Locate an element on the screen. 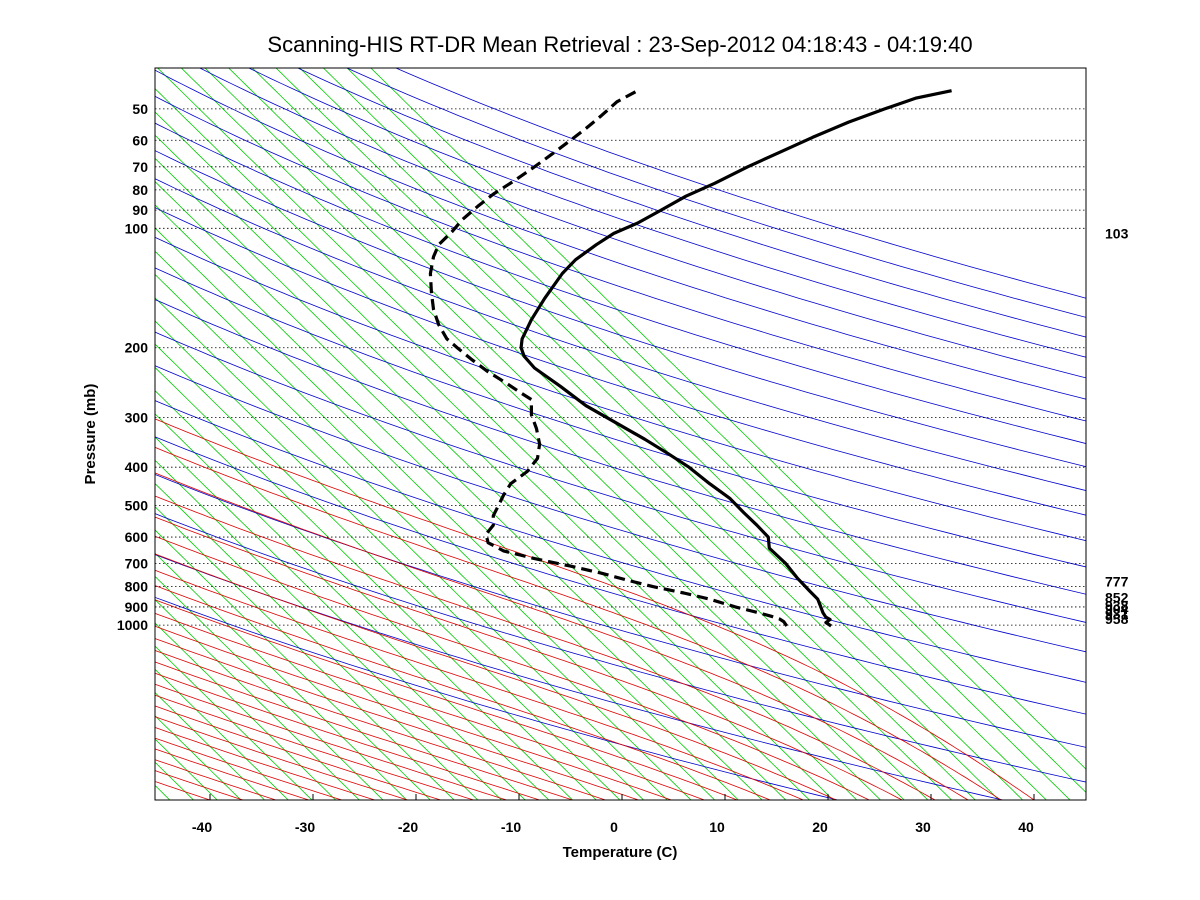  x-axis-label: Temperature (C) is located at coordinates (620, 852).